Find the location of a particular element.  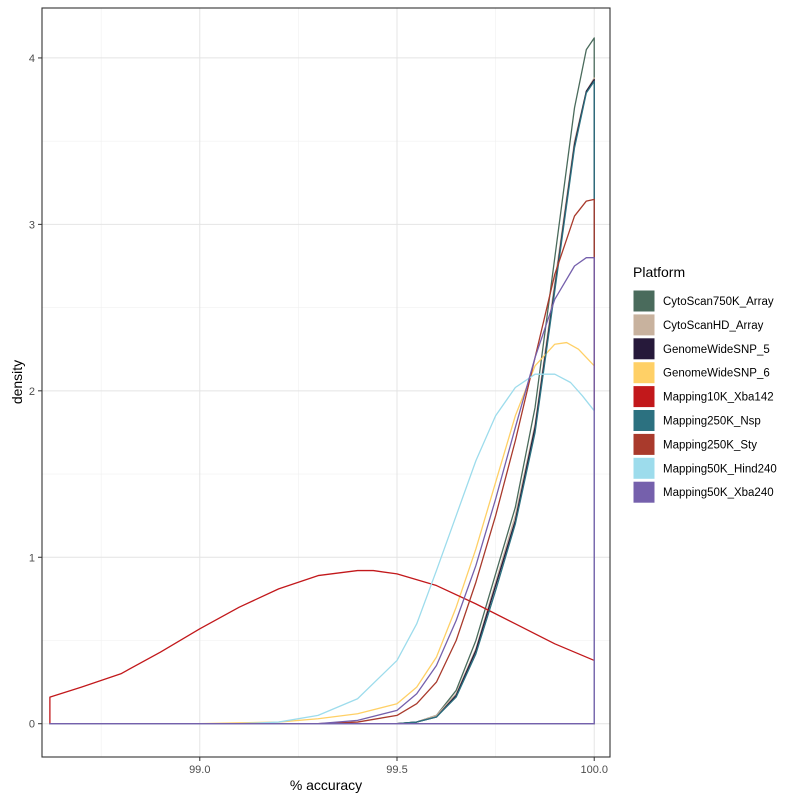

y-tick-label: 3 is located at coordinates (32, 225).